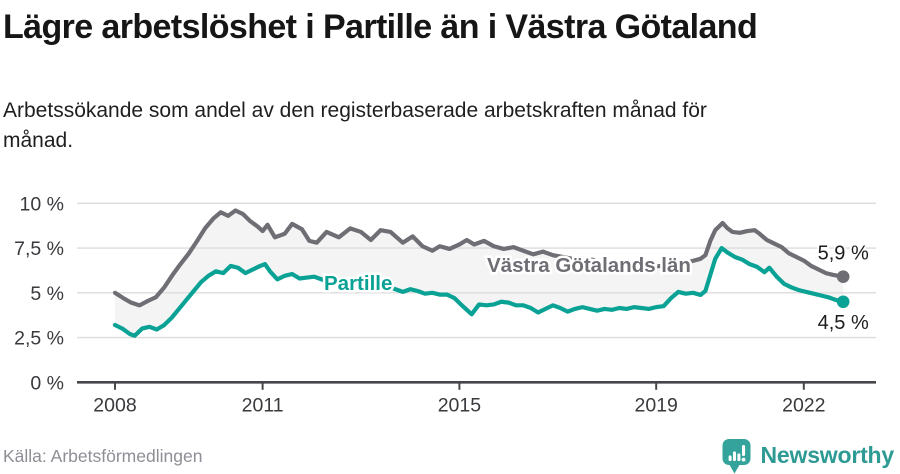 The image size is (900, 474). I want to click on logo-exclamation-dot, so click(743, 459).